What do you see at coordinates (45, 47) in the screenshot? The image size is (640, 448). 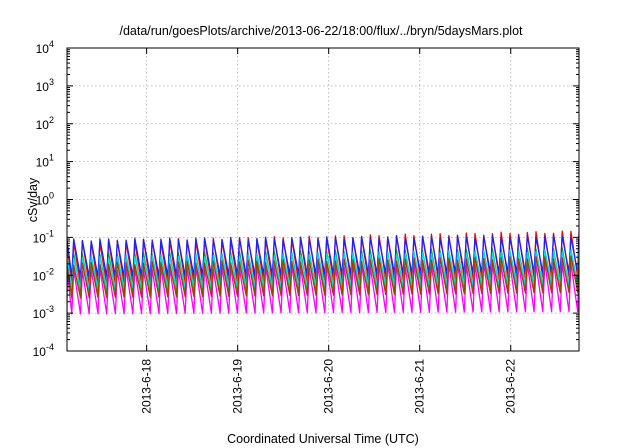 I see `y-tick-label: 10⁴` at bounding box center [45, 47].